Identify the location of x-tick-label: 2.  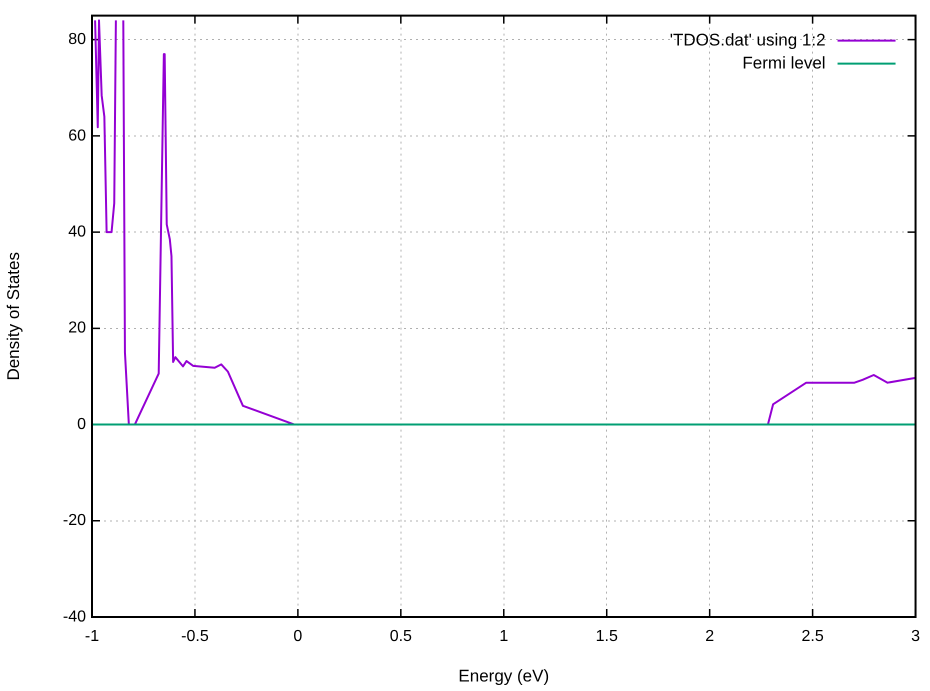
(709, 637).